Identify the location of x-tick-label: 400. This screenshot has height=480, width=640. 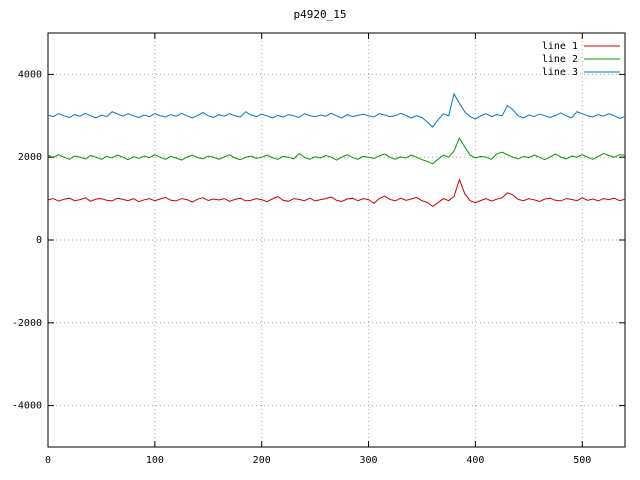
(475, 460).